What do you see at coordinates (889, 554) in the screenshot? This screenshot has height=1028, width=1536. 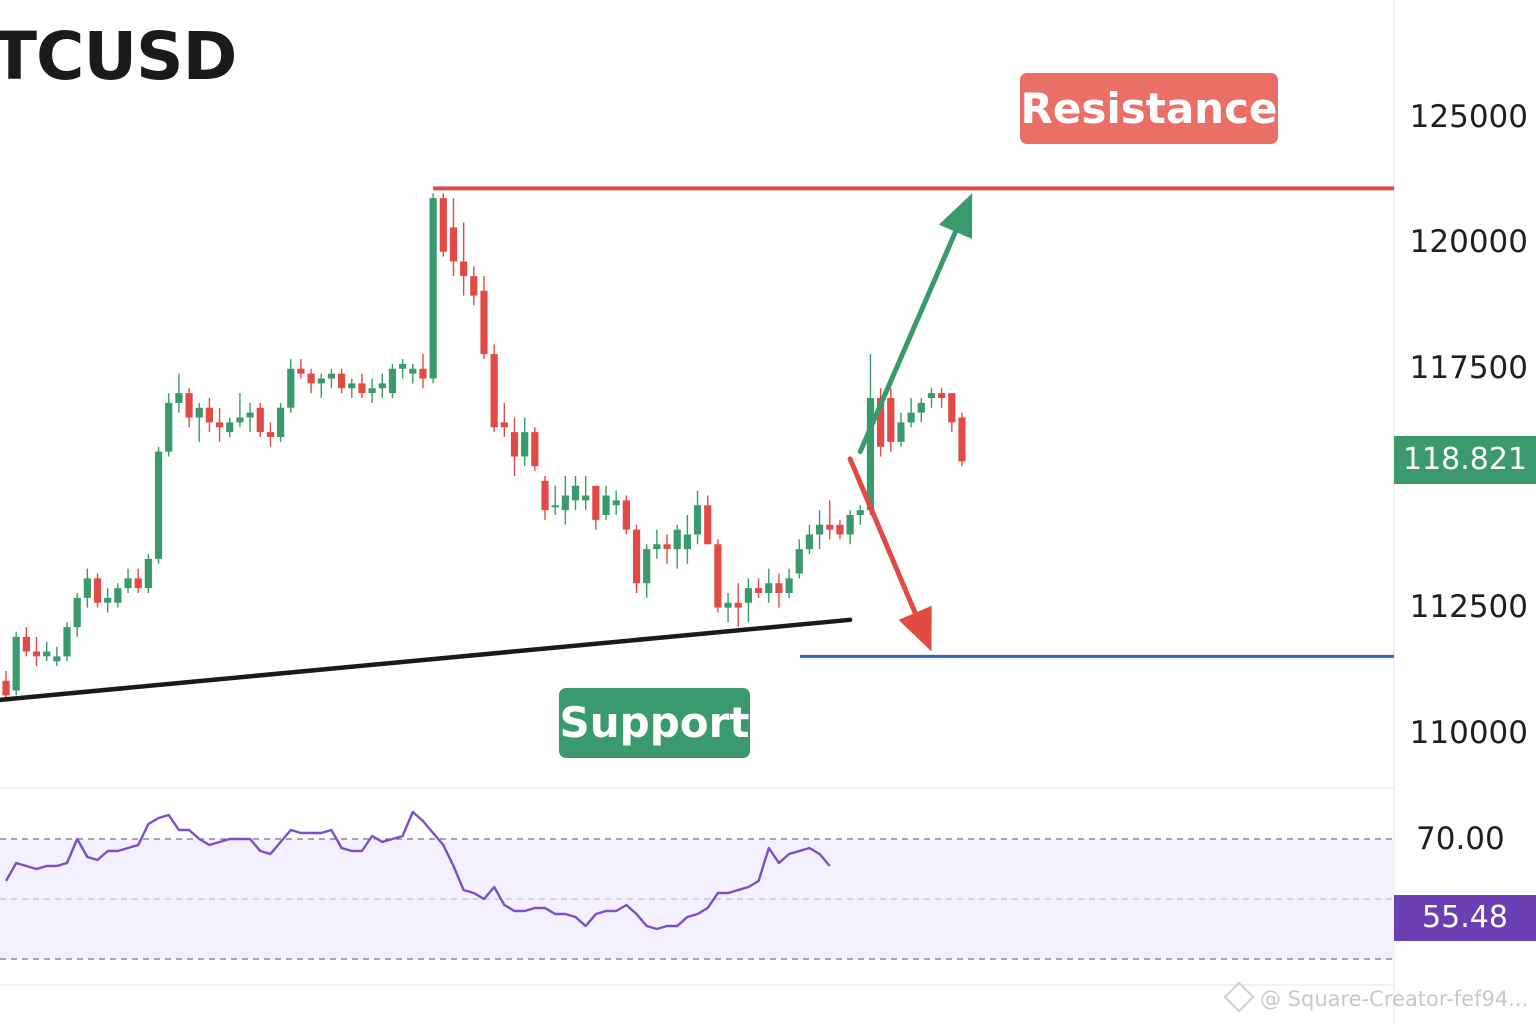 I see `projection-down-arrow` at bounding box center [889, 554].